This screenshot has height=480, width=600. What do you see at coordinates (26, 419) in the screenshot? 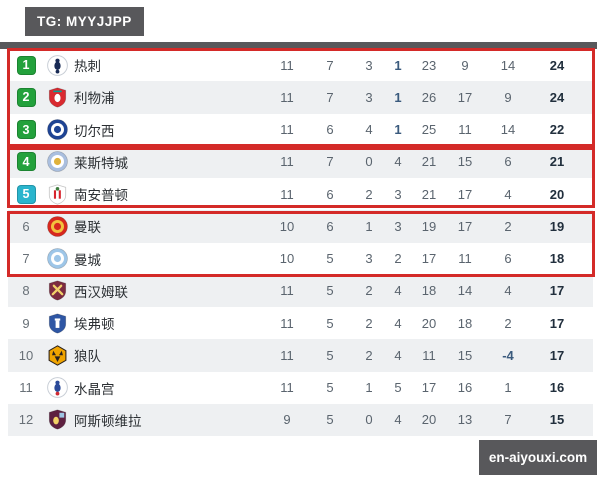
I see `position-cell: 12` at bounding box center [26, 419].